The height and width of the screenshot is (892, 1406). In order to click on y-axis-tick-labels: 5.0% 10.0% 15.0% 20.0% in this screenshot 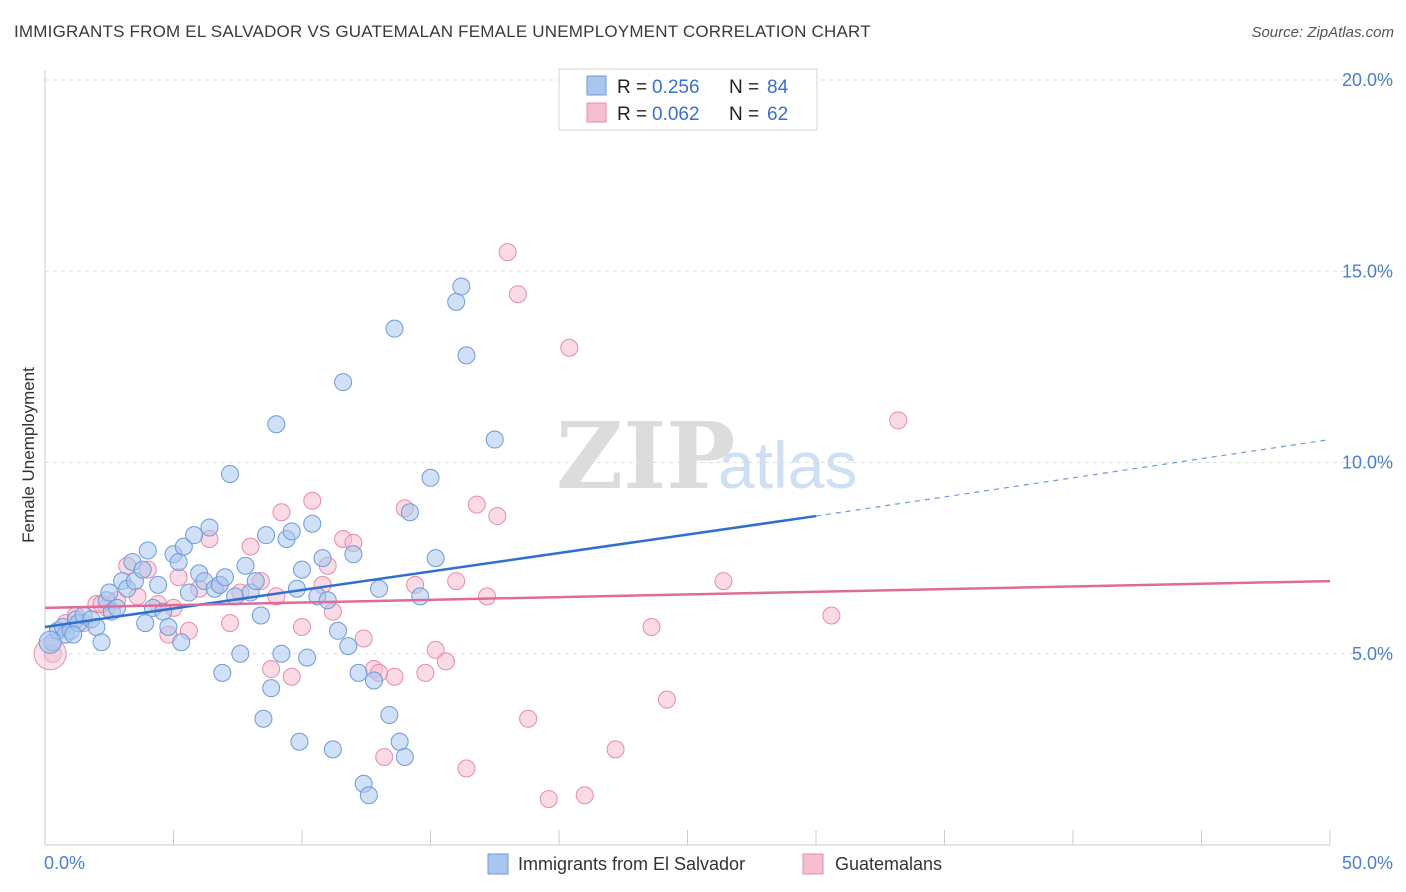, I will do `click(1367, 367)`.